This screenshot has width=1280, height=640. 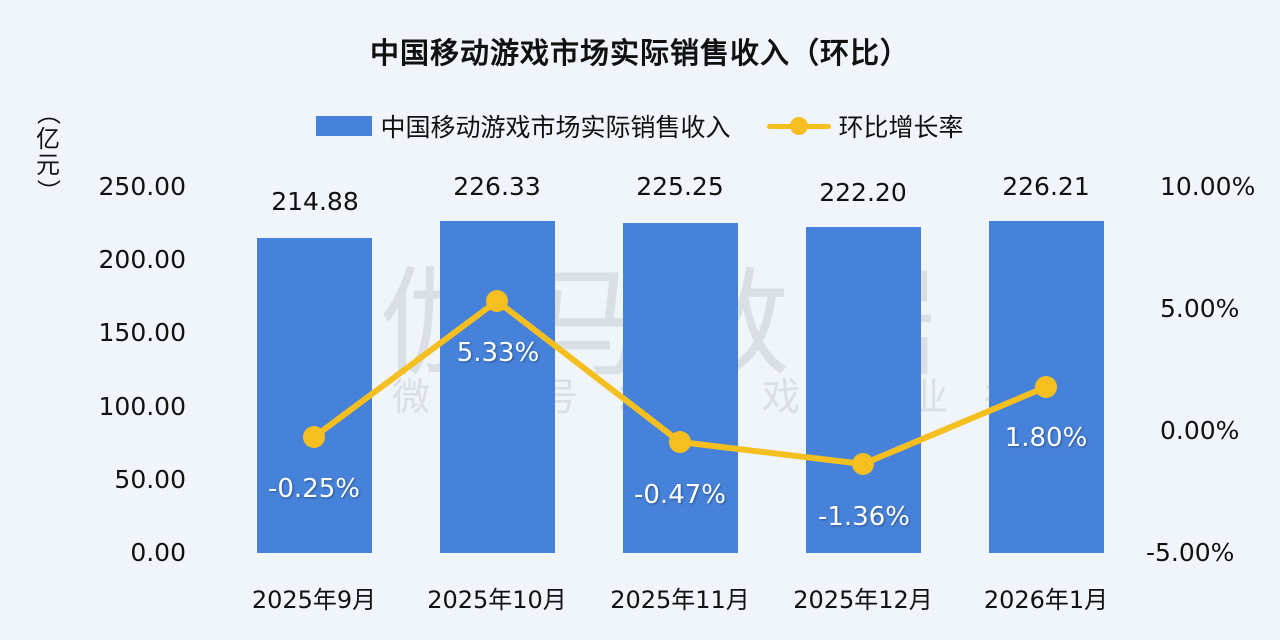 What do you see at coordinates (150, 479) in the screenshot?
I see `y-tick-left: 50.00` at bounding box center [150, 479].